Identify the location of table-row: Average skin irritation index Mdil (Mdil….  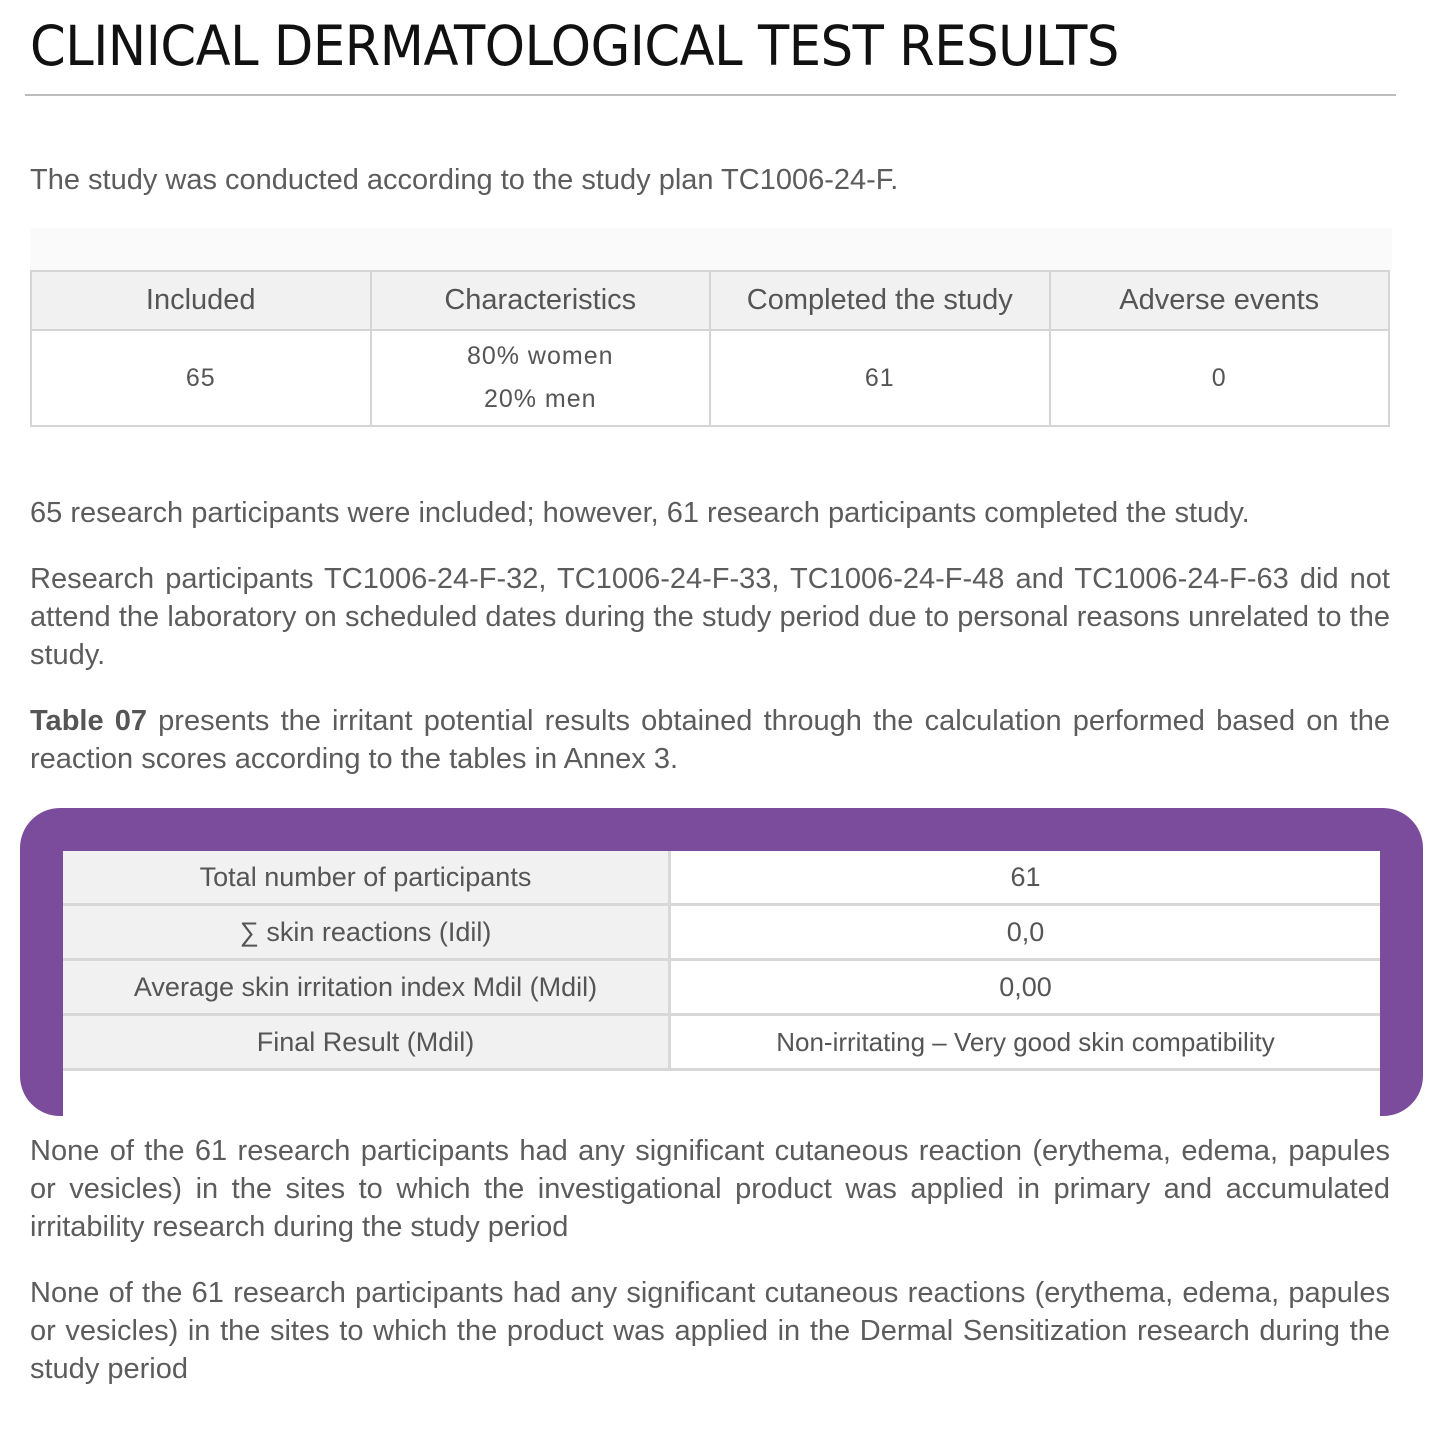
(721, 987).